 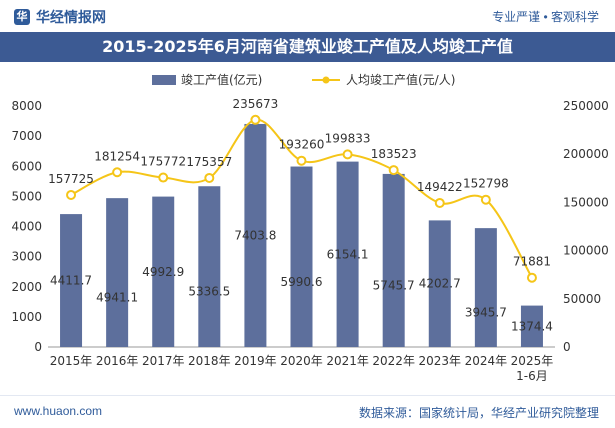 I want to click on y-left-tick-label: 2000, so click(x=26, y=287).